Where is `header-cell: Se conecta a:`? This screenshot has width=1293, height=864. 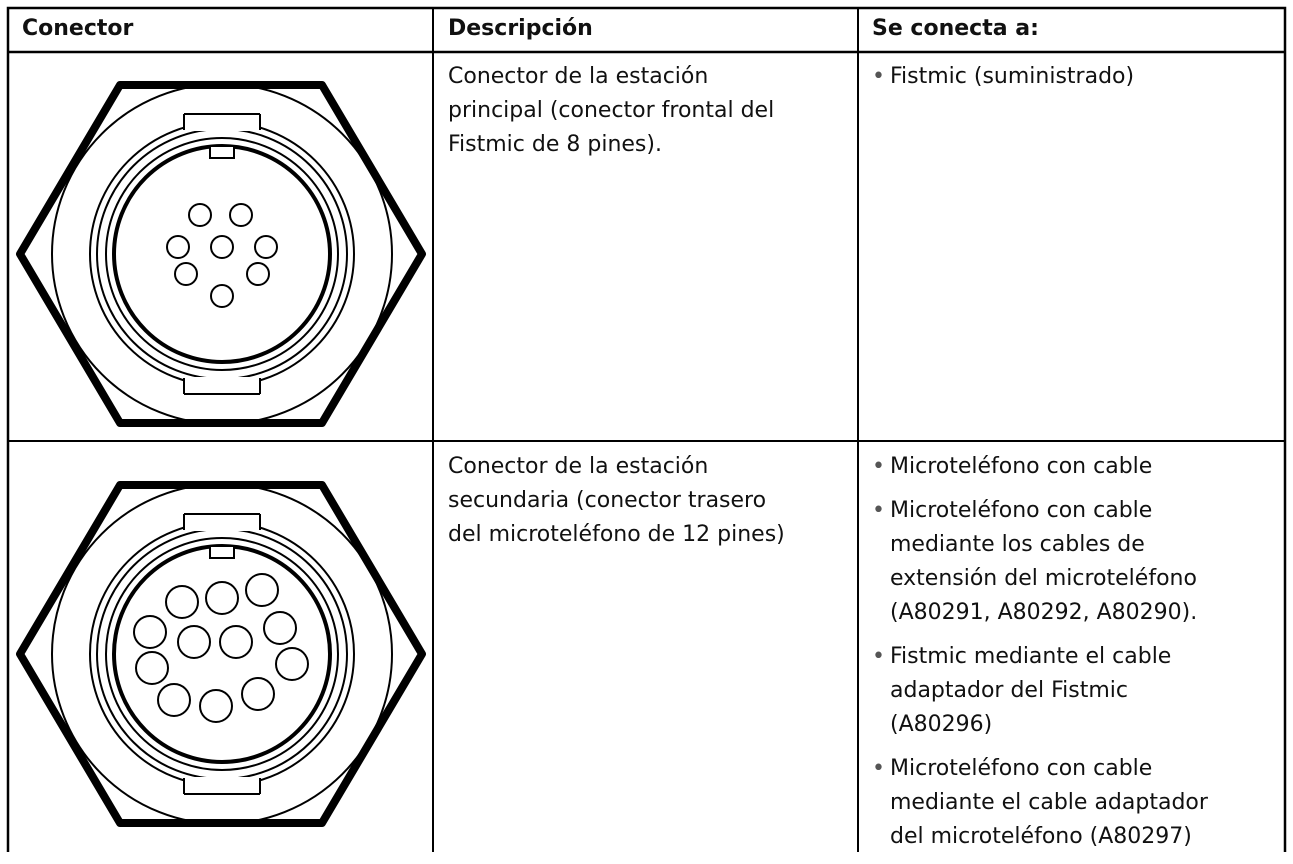 header-cell: Se conecta a: is located at coordinates (955, 28).